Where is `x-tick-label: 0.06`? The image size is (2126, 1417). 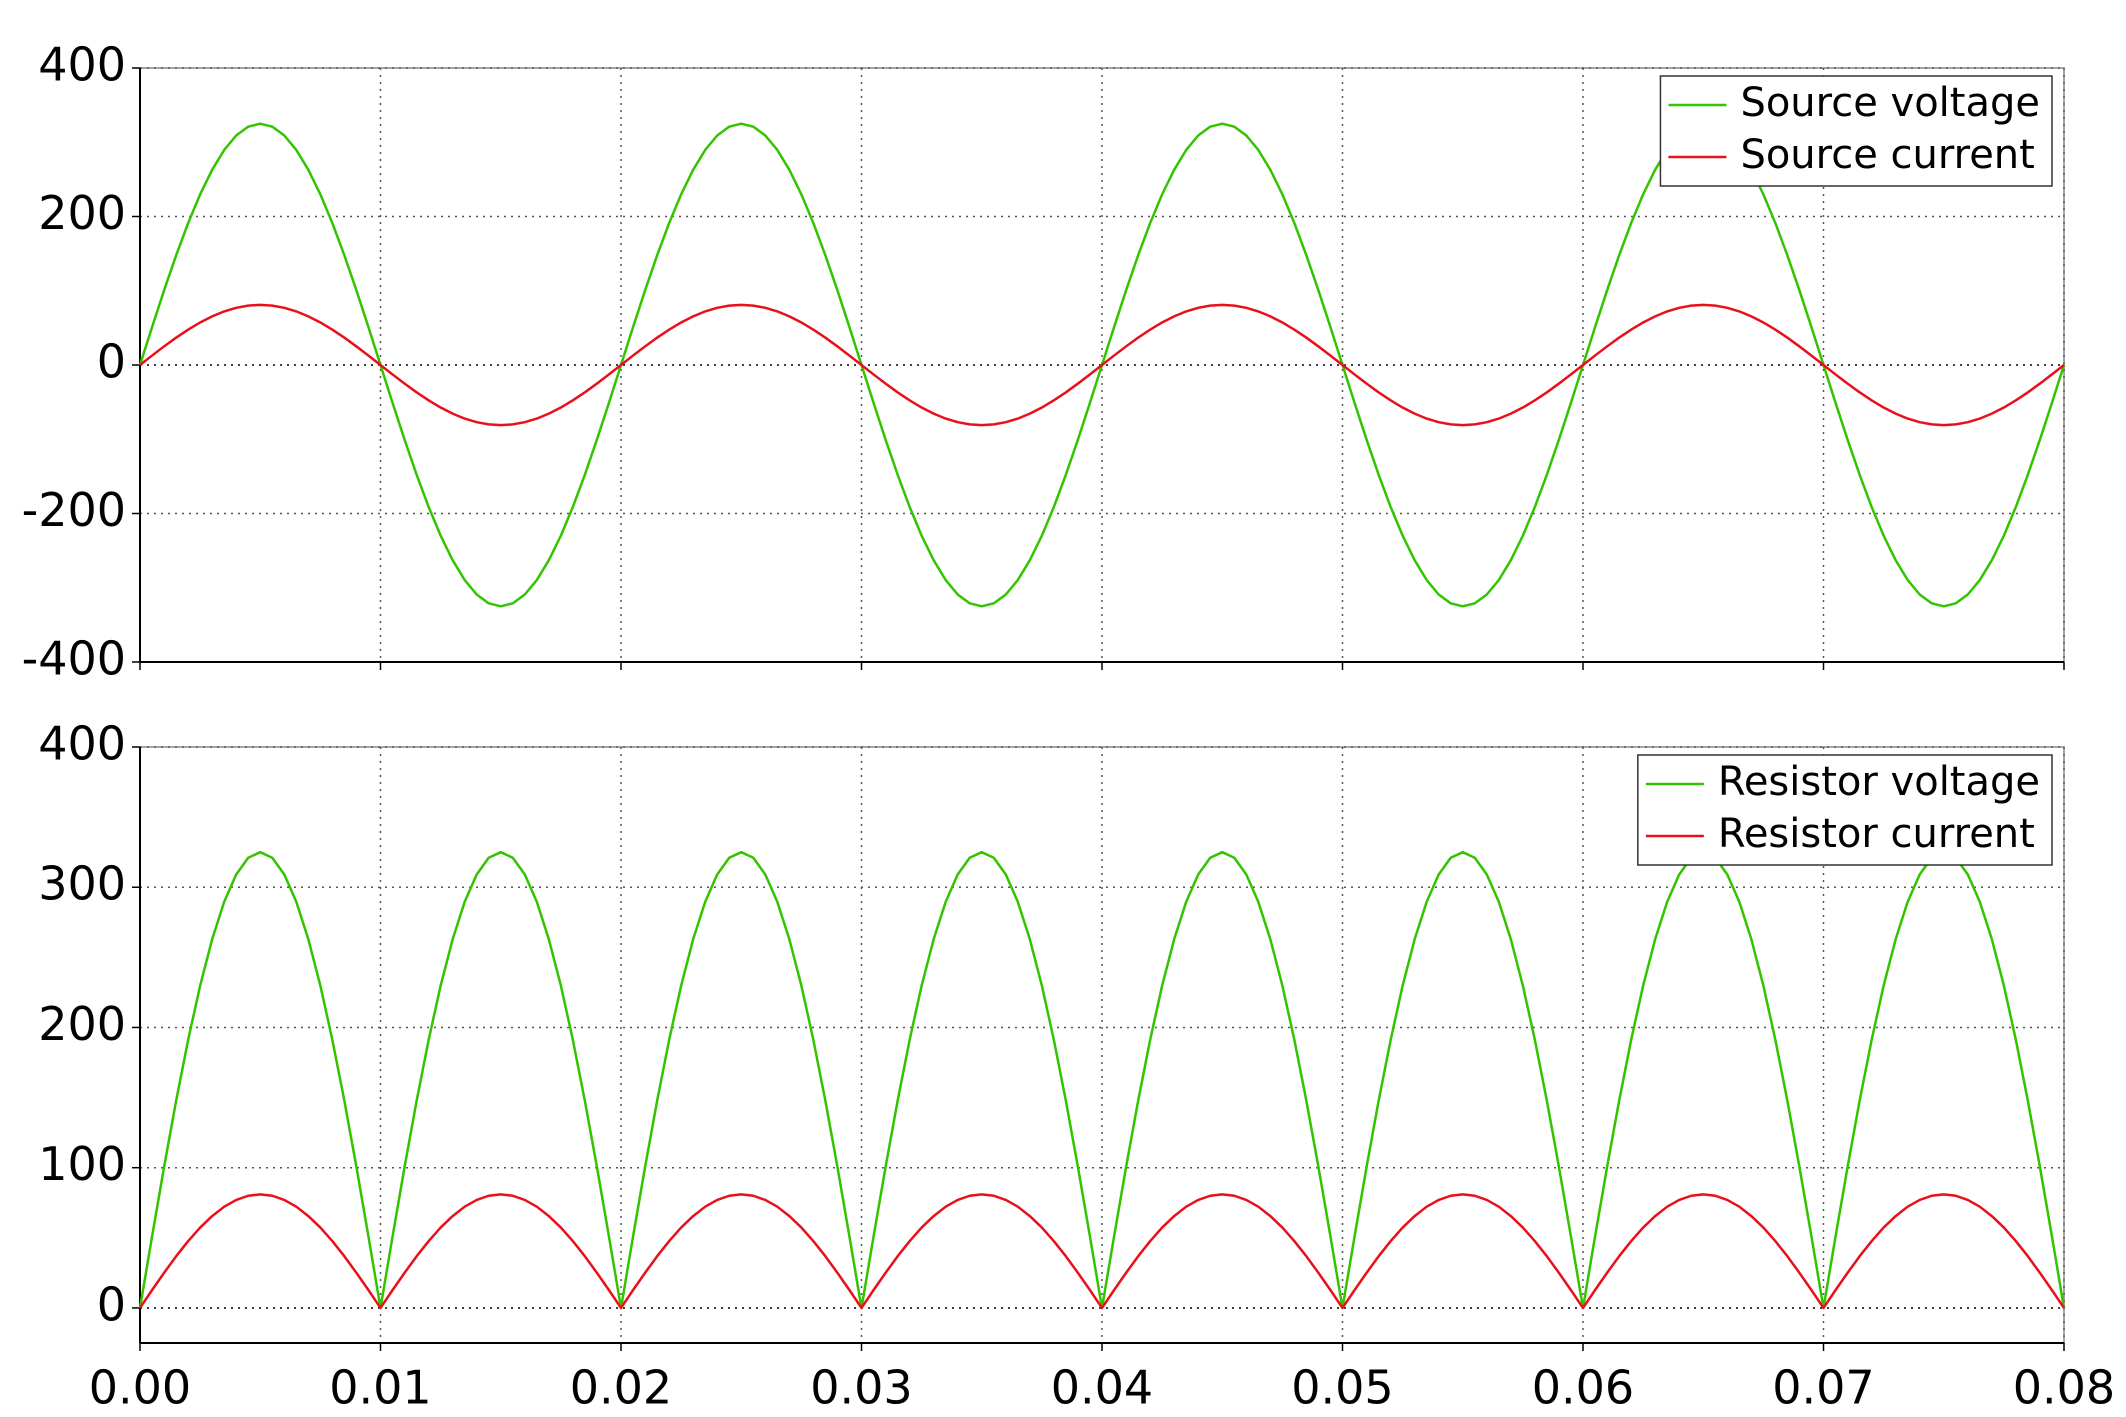
x-tick-label: 0.06 is located at coordinates (1583, 1388).